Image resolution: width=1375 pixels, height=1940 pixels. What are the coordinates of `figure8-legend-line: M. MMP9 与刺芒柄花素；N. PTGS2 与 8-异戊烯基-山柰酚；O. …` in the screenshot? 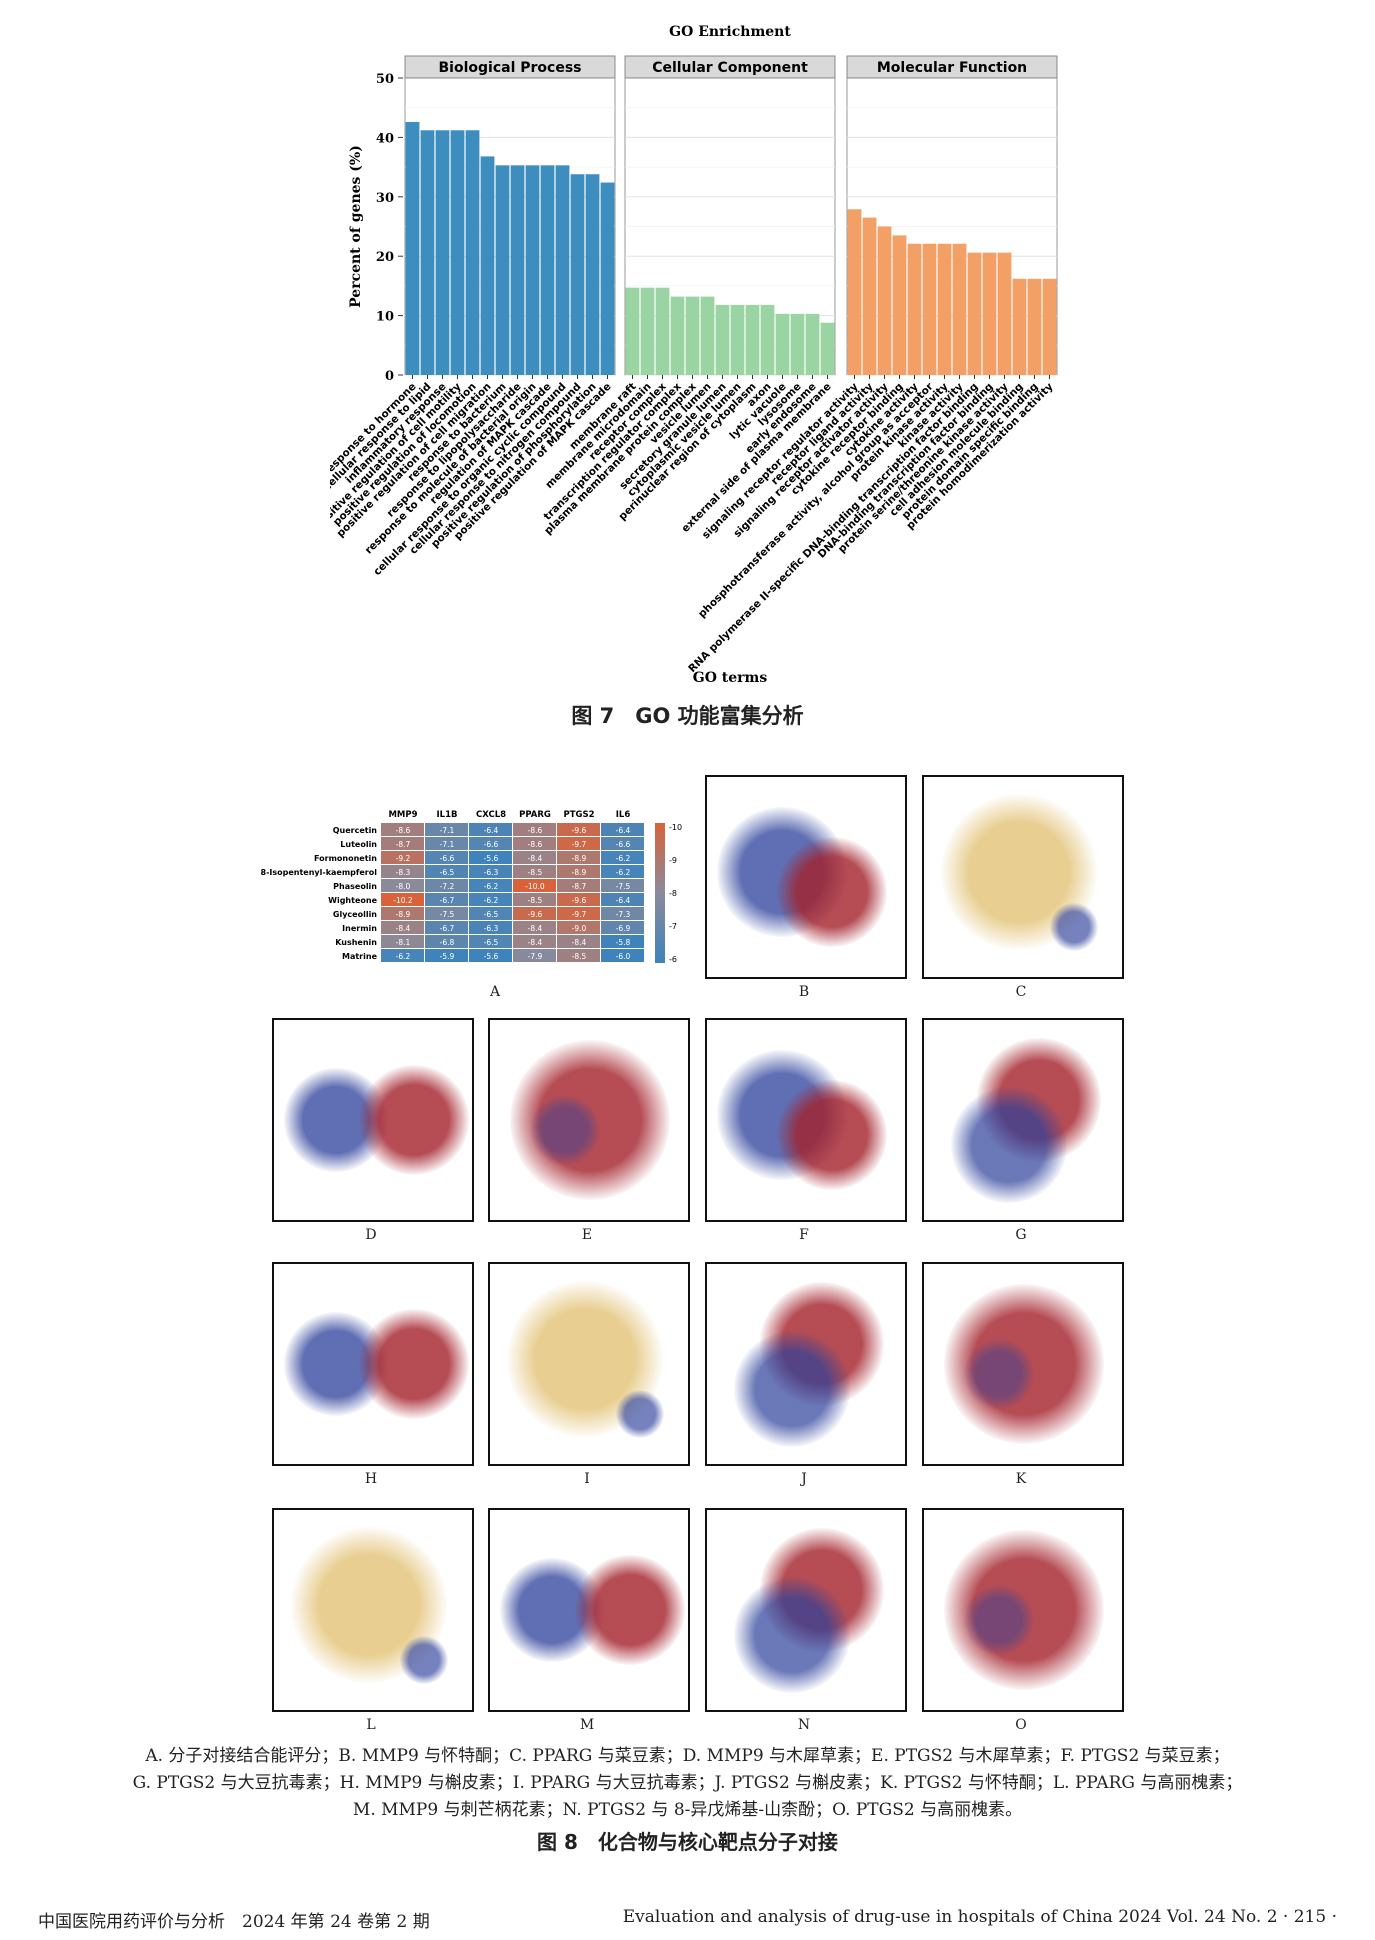 It's located at (687, 1810).